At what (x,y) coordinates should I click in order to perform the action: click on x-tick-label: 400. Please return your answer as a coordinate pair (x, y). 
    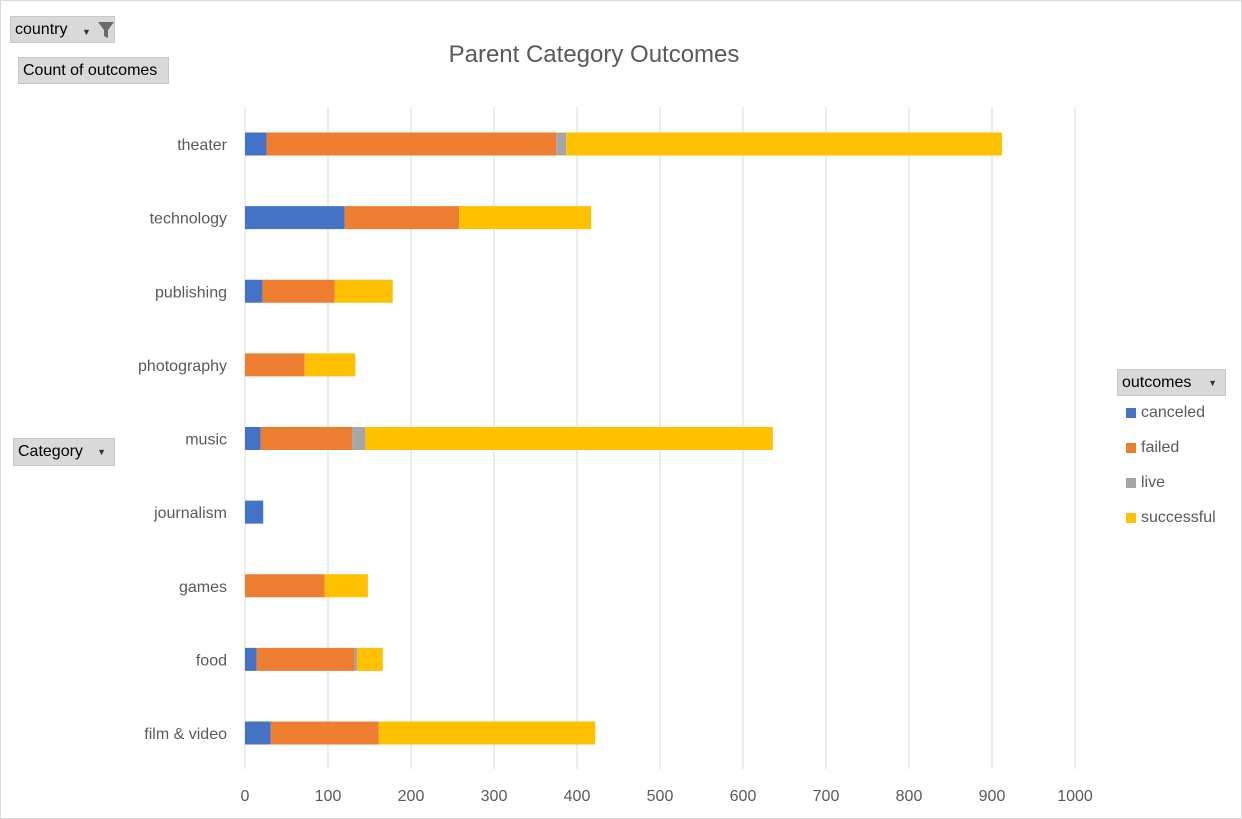
    Looking at the image, I should click on (577, 796).